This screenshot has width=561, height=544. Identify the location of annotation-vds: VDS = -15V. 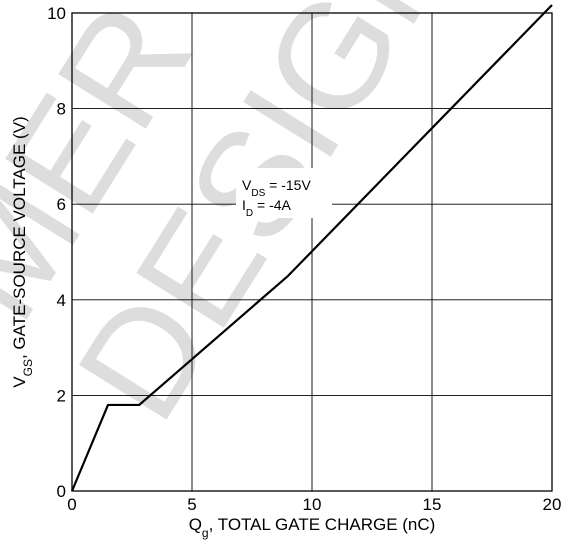
(276, 188).